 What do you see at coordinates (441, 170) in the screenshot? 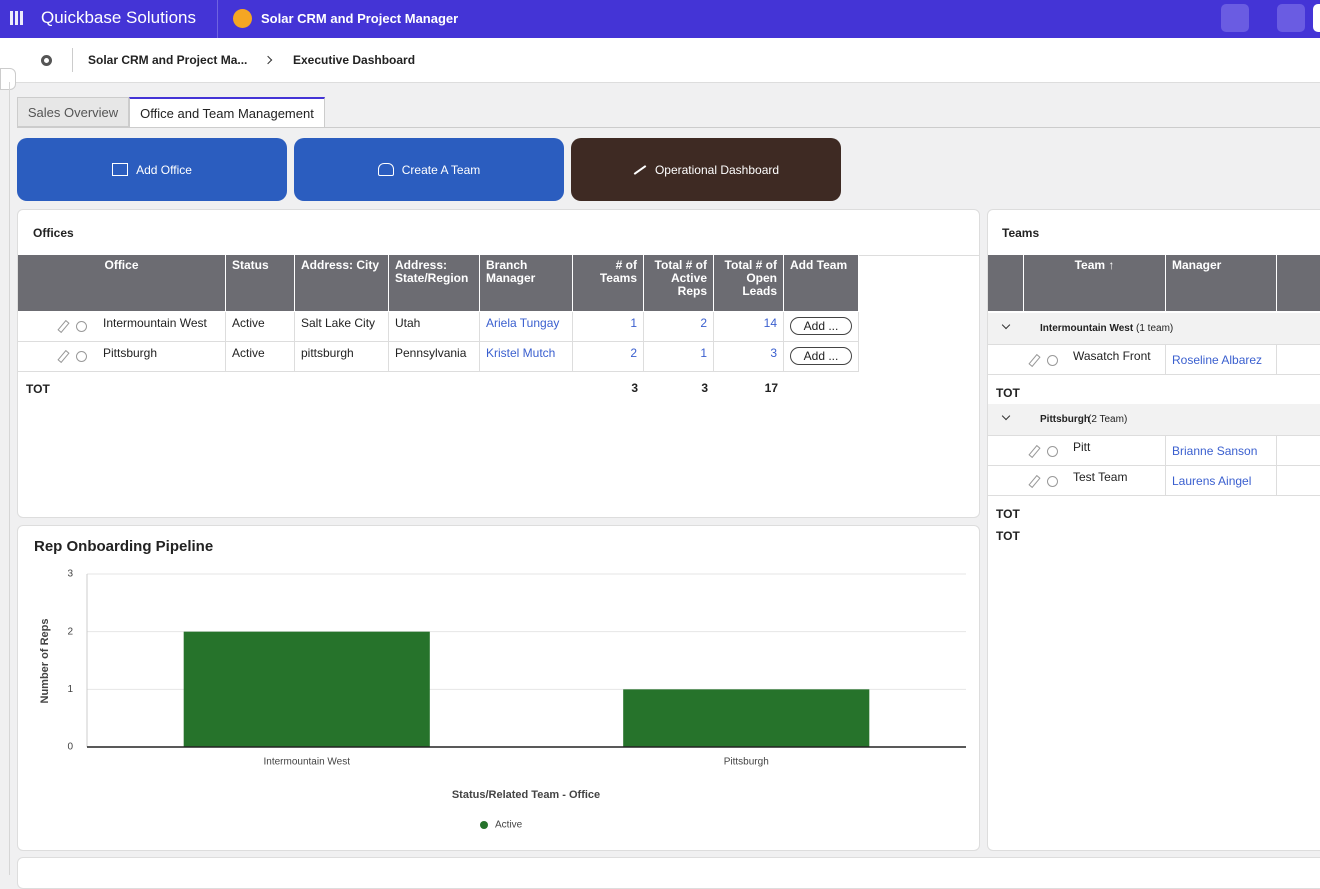
I see `button-label: Create A Team` at bounding box center [441, 170].